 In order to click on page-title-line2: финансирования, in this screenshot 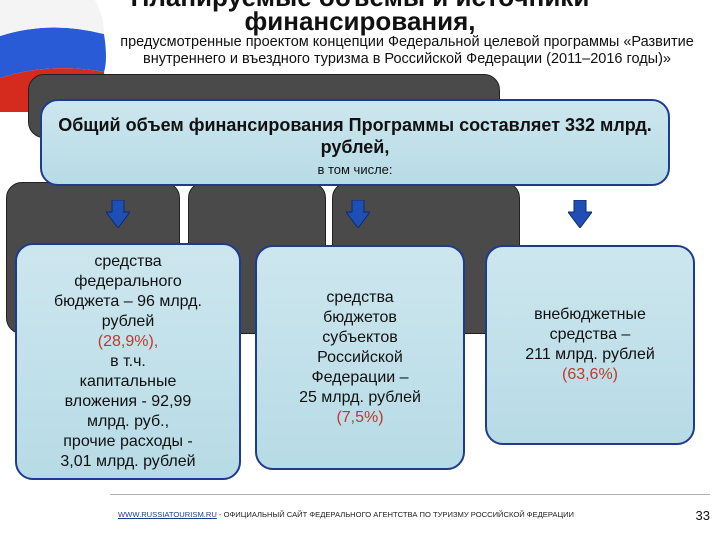, I will do `click(360, 21)`.